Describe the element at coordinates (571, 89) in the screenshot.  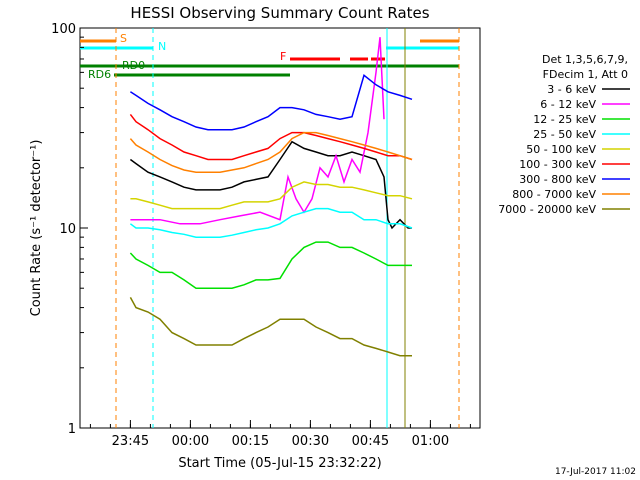
I see `legend-label: 3 - 6 keV` at that location.